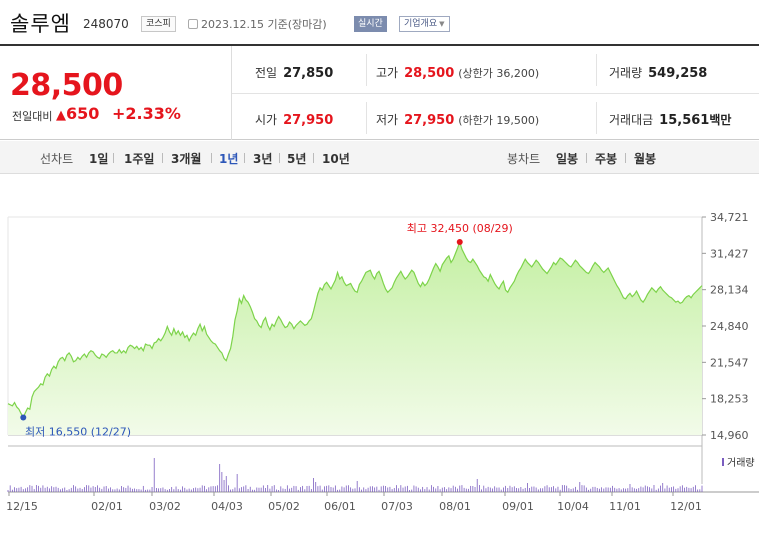 This screenshot has height=533, width=759. I want to click on x-tick-label: 12/01, so click(686, 506).